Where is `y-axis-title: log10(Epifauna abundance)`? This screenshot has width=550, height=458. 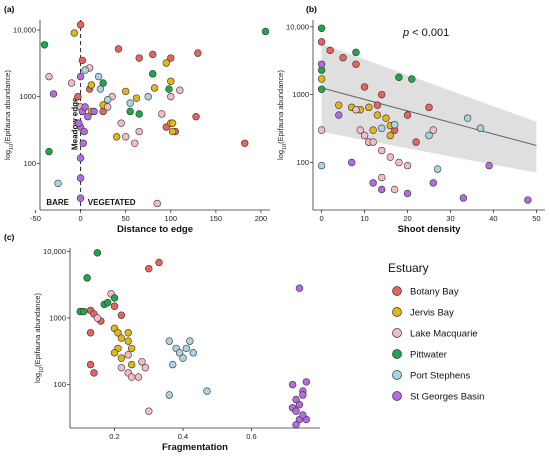 y-axis-title: log10(Epifauna abundance) is located at coordinates (9, 115).